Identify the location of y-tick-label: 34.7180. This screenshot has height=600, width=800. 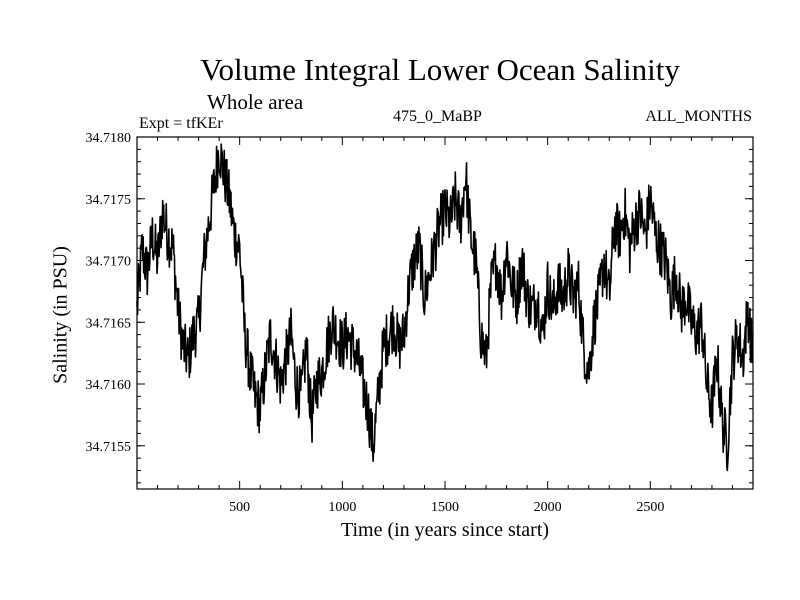
(109, 138).